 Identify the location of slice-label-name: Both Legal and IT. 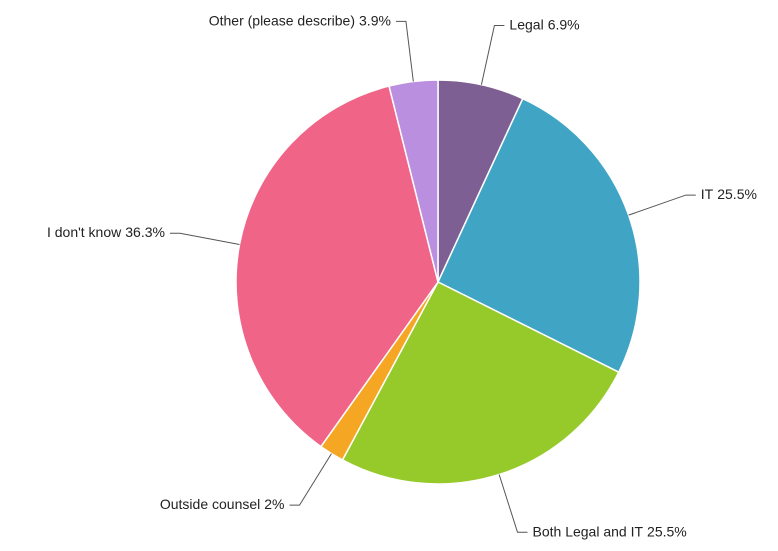
(588, 531).